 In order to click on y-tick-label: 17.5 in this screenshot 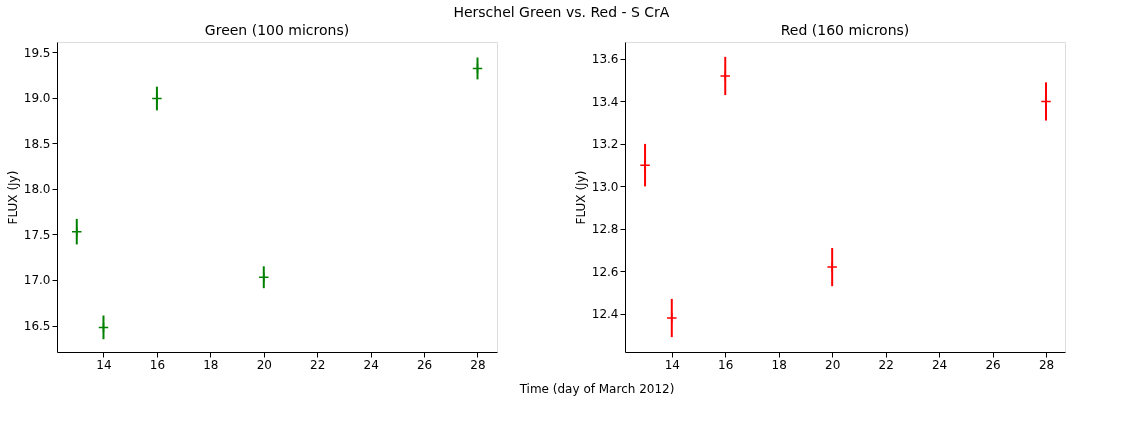, I will do `click(37, 234)`.